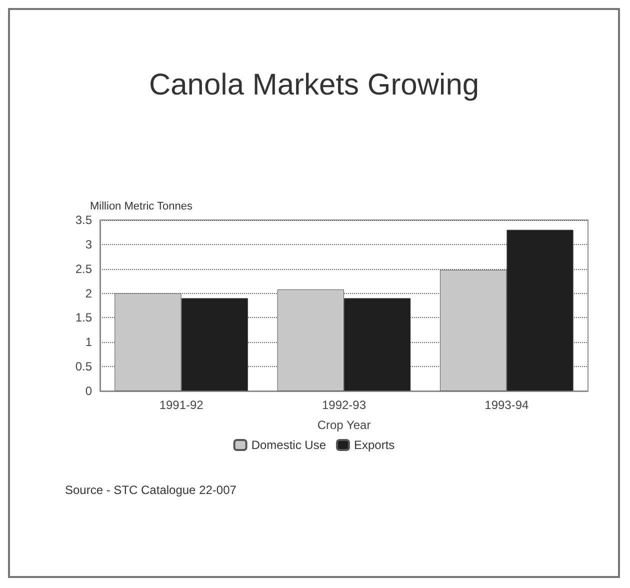 This screenshot has height=588, width=630. I want to click on x-tick-label: 1991-92, so click(181, 405).